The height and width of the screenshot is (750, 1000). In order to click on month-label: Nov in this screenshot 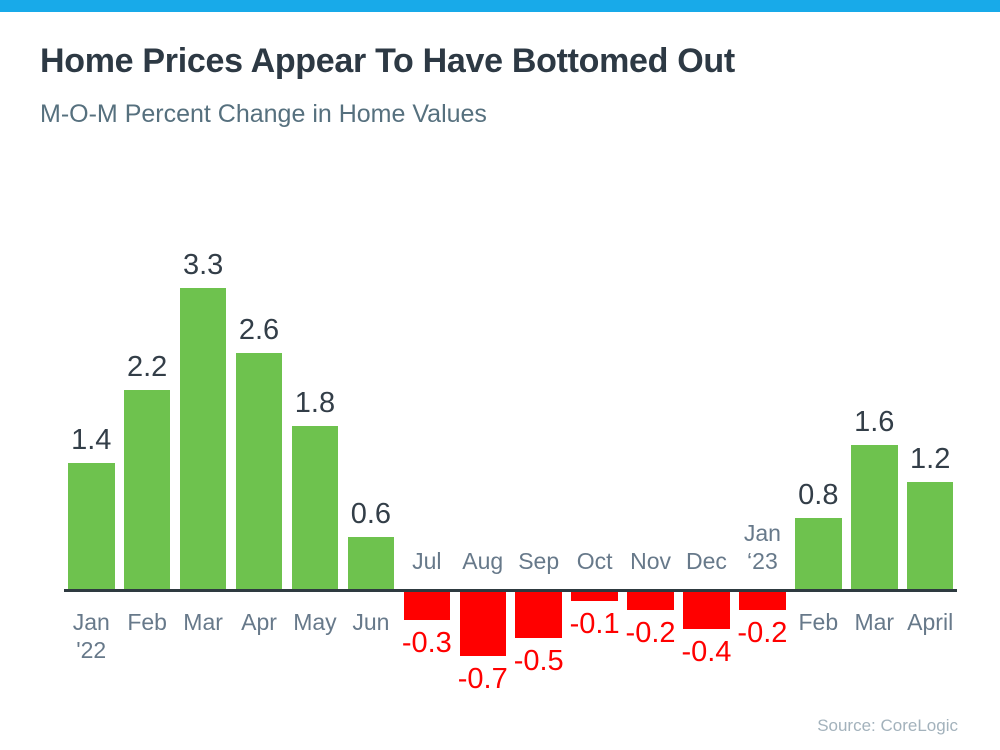, I will do `click(650, 561)`.